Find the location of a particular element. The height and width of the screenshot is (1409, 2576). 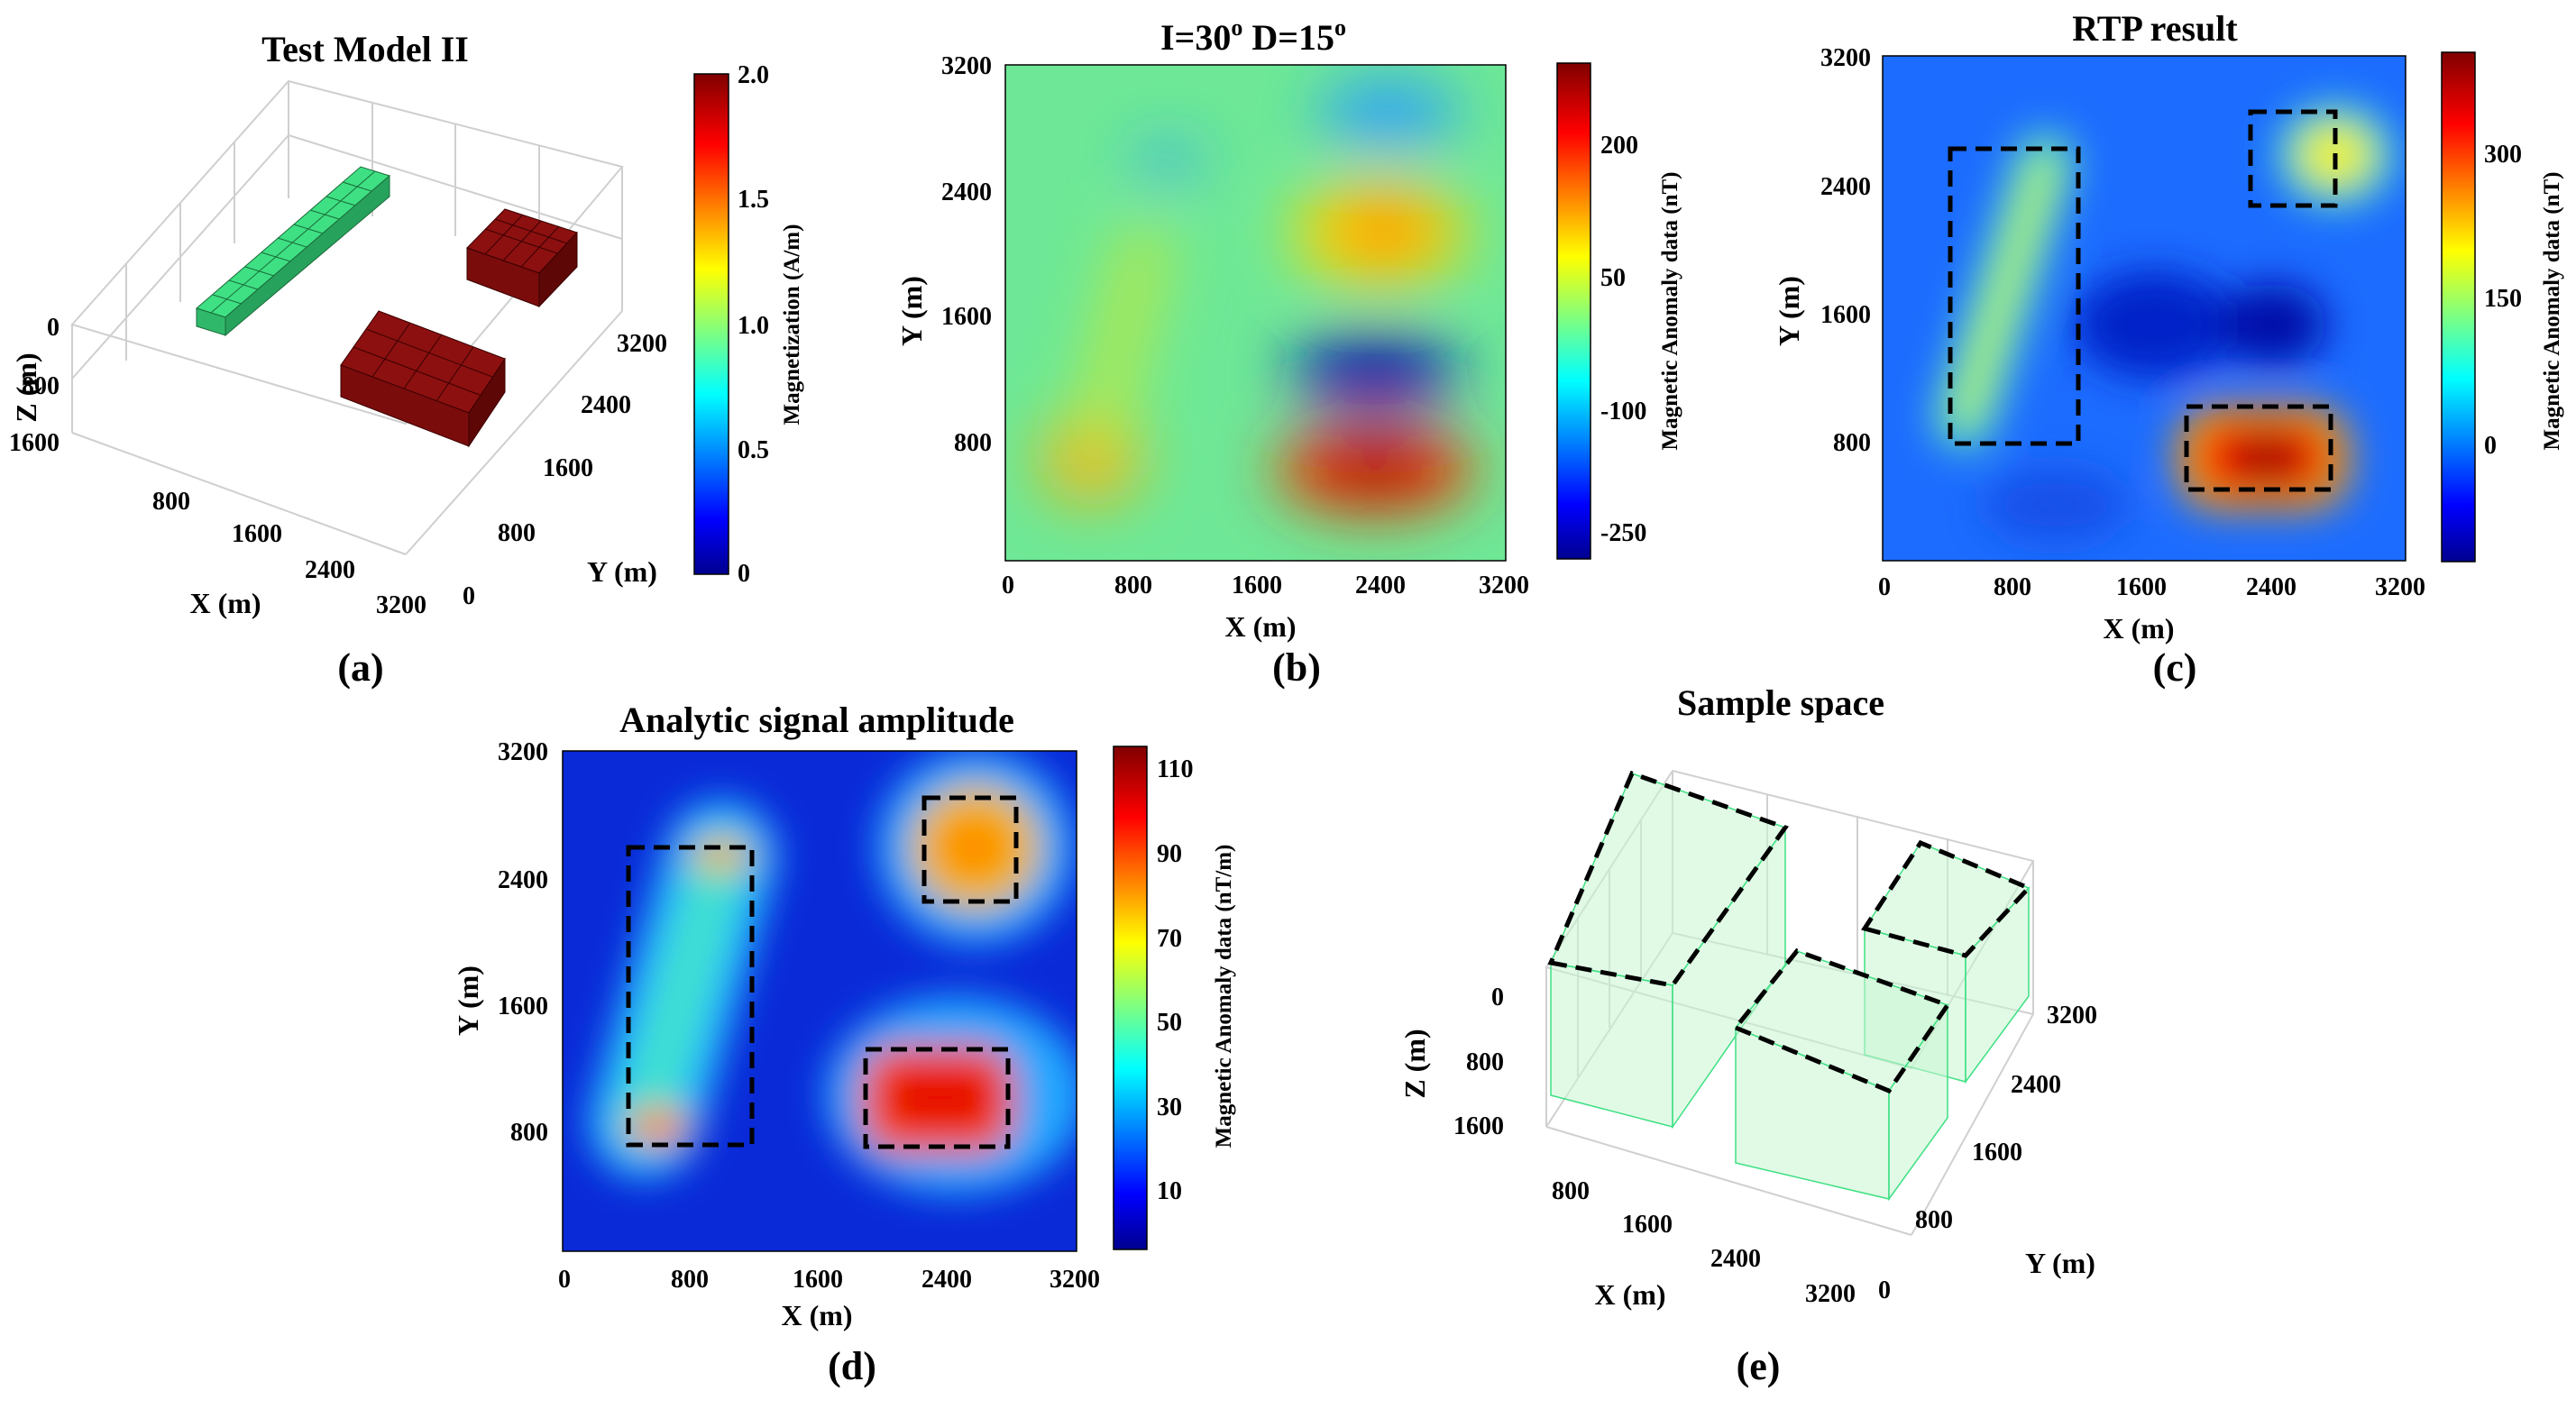

c-plot-frame is located at coordinates (2144, 308).